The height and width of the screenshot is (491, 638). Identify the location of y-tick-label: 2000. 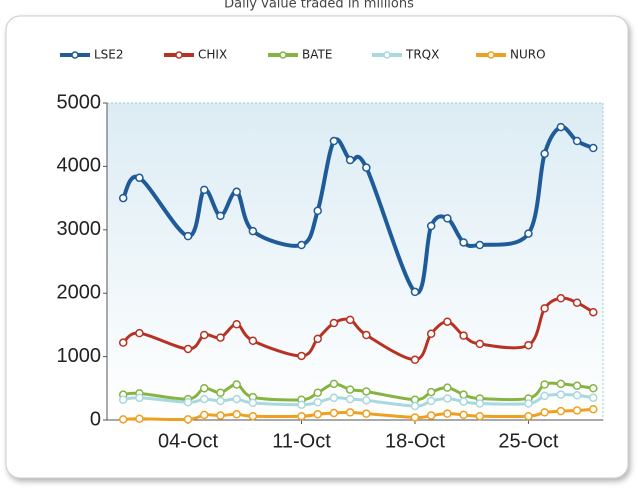
(79, 292).